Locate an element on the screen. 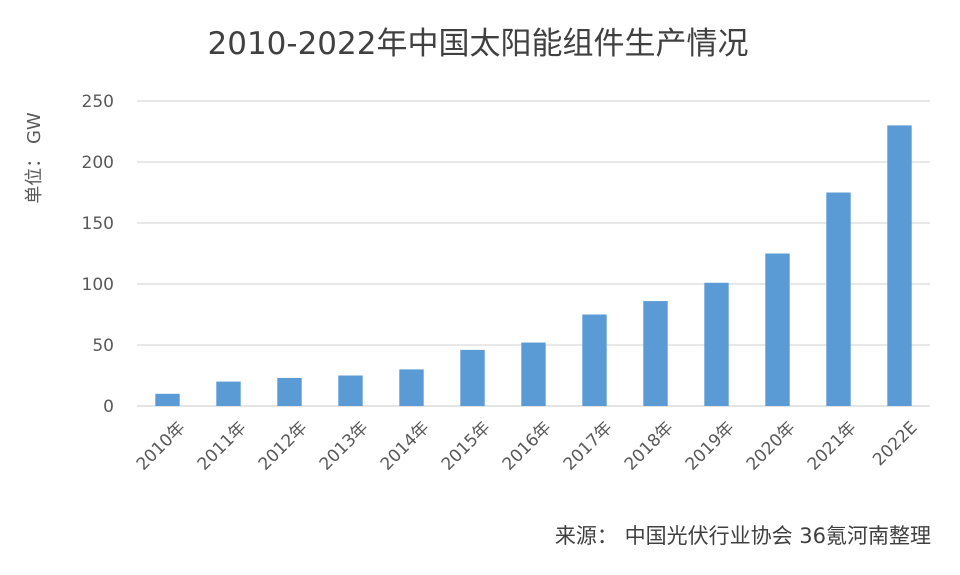  x-tick-label: 2017年 is located at coordinates (588, 446).